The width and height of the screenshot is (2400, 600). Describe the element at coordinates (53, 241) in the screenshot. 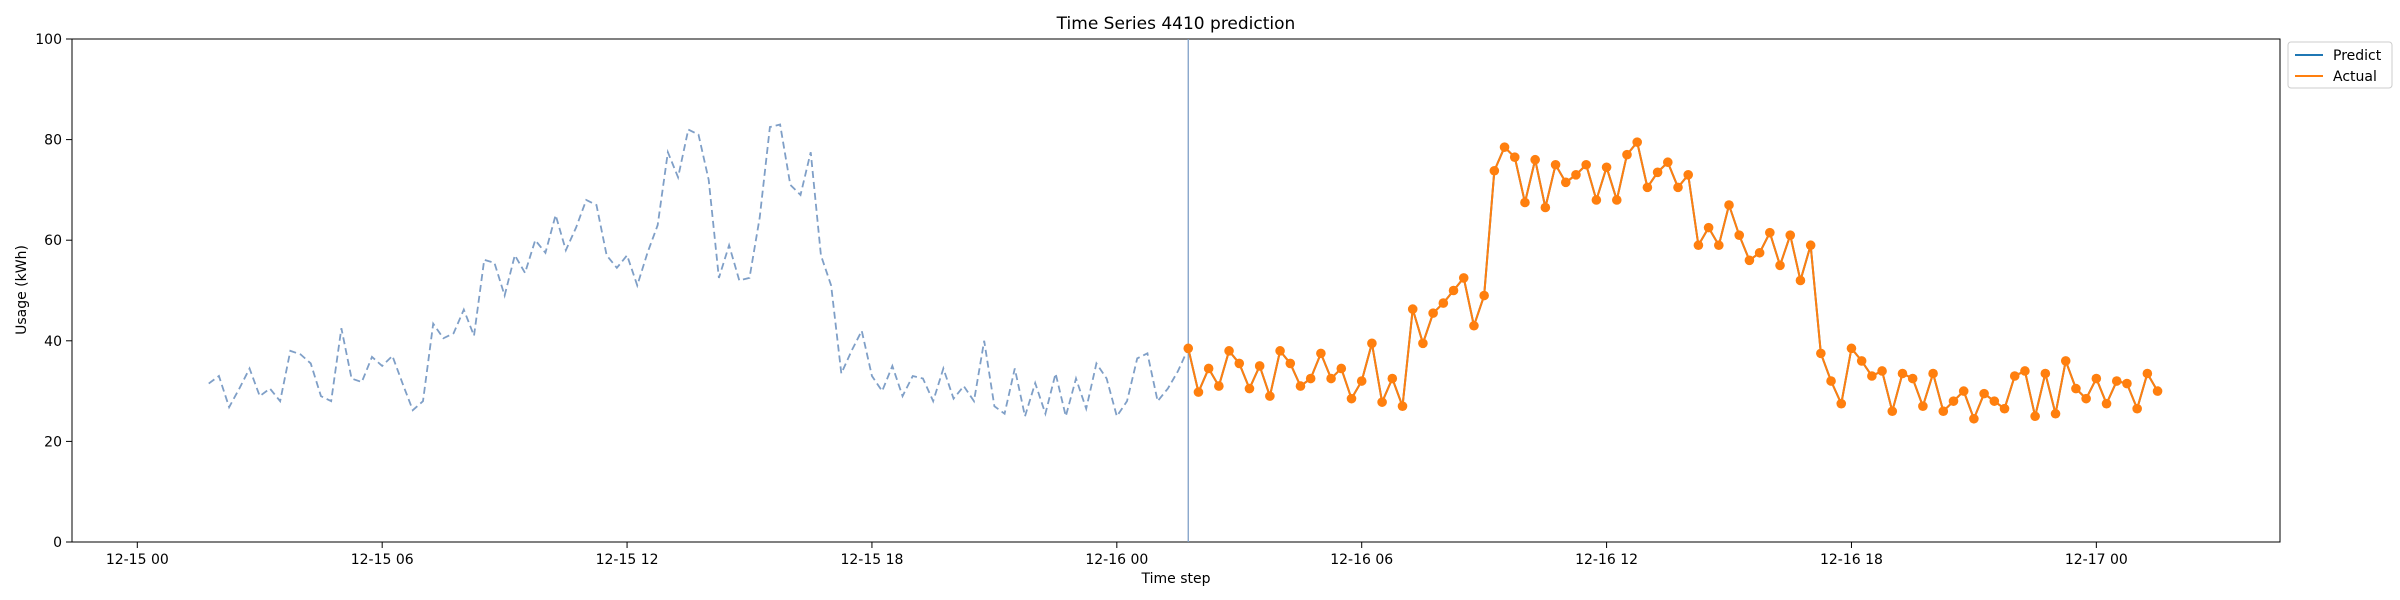

I see `y-tick-label: 60` at that location.